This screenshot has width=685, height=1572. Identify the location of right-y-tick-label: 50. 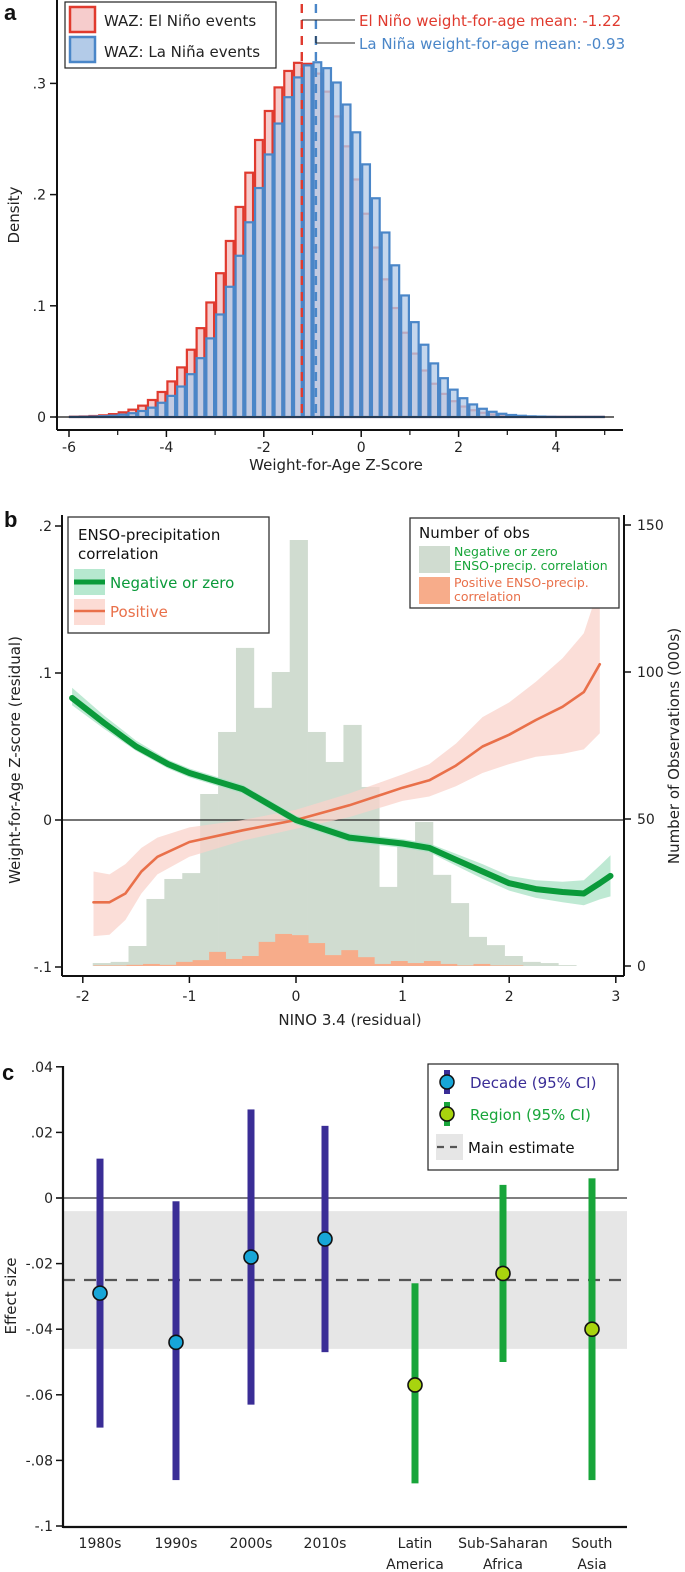
(646, 820).